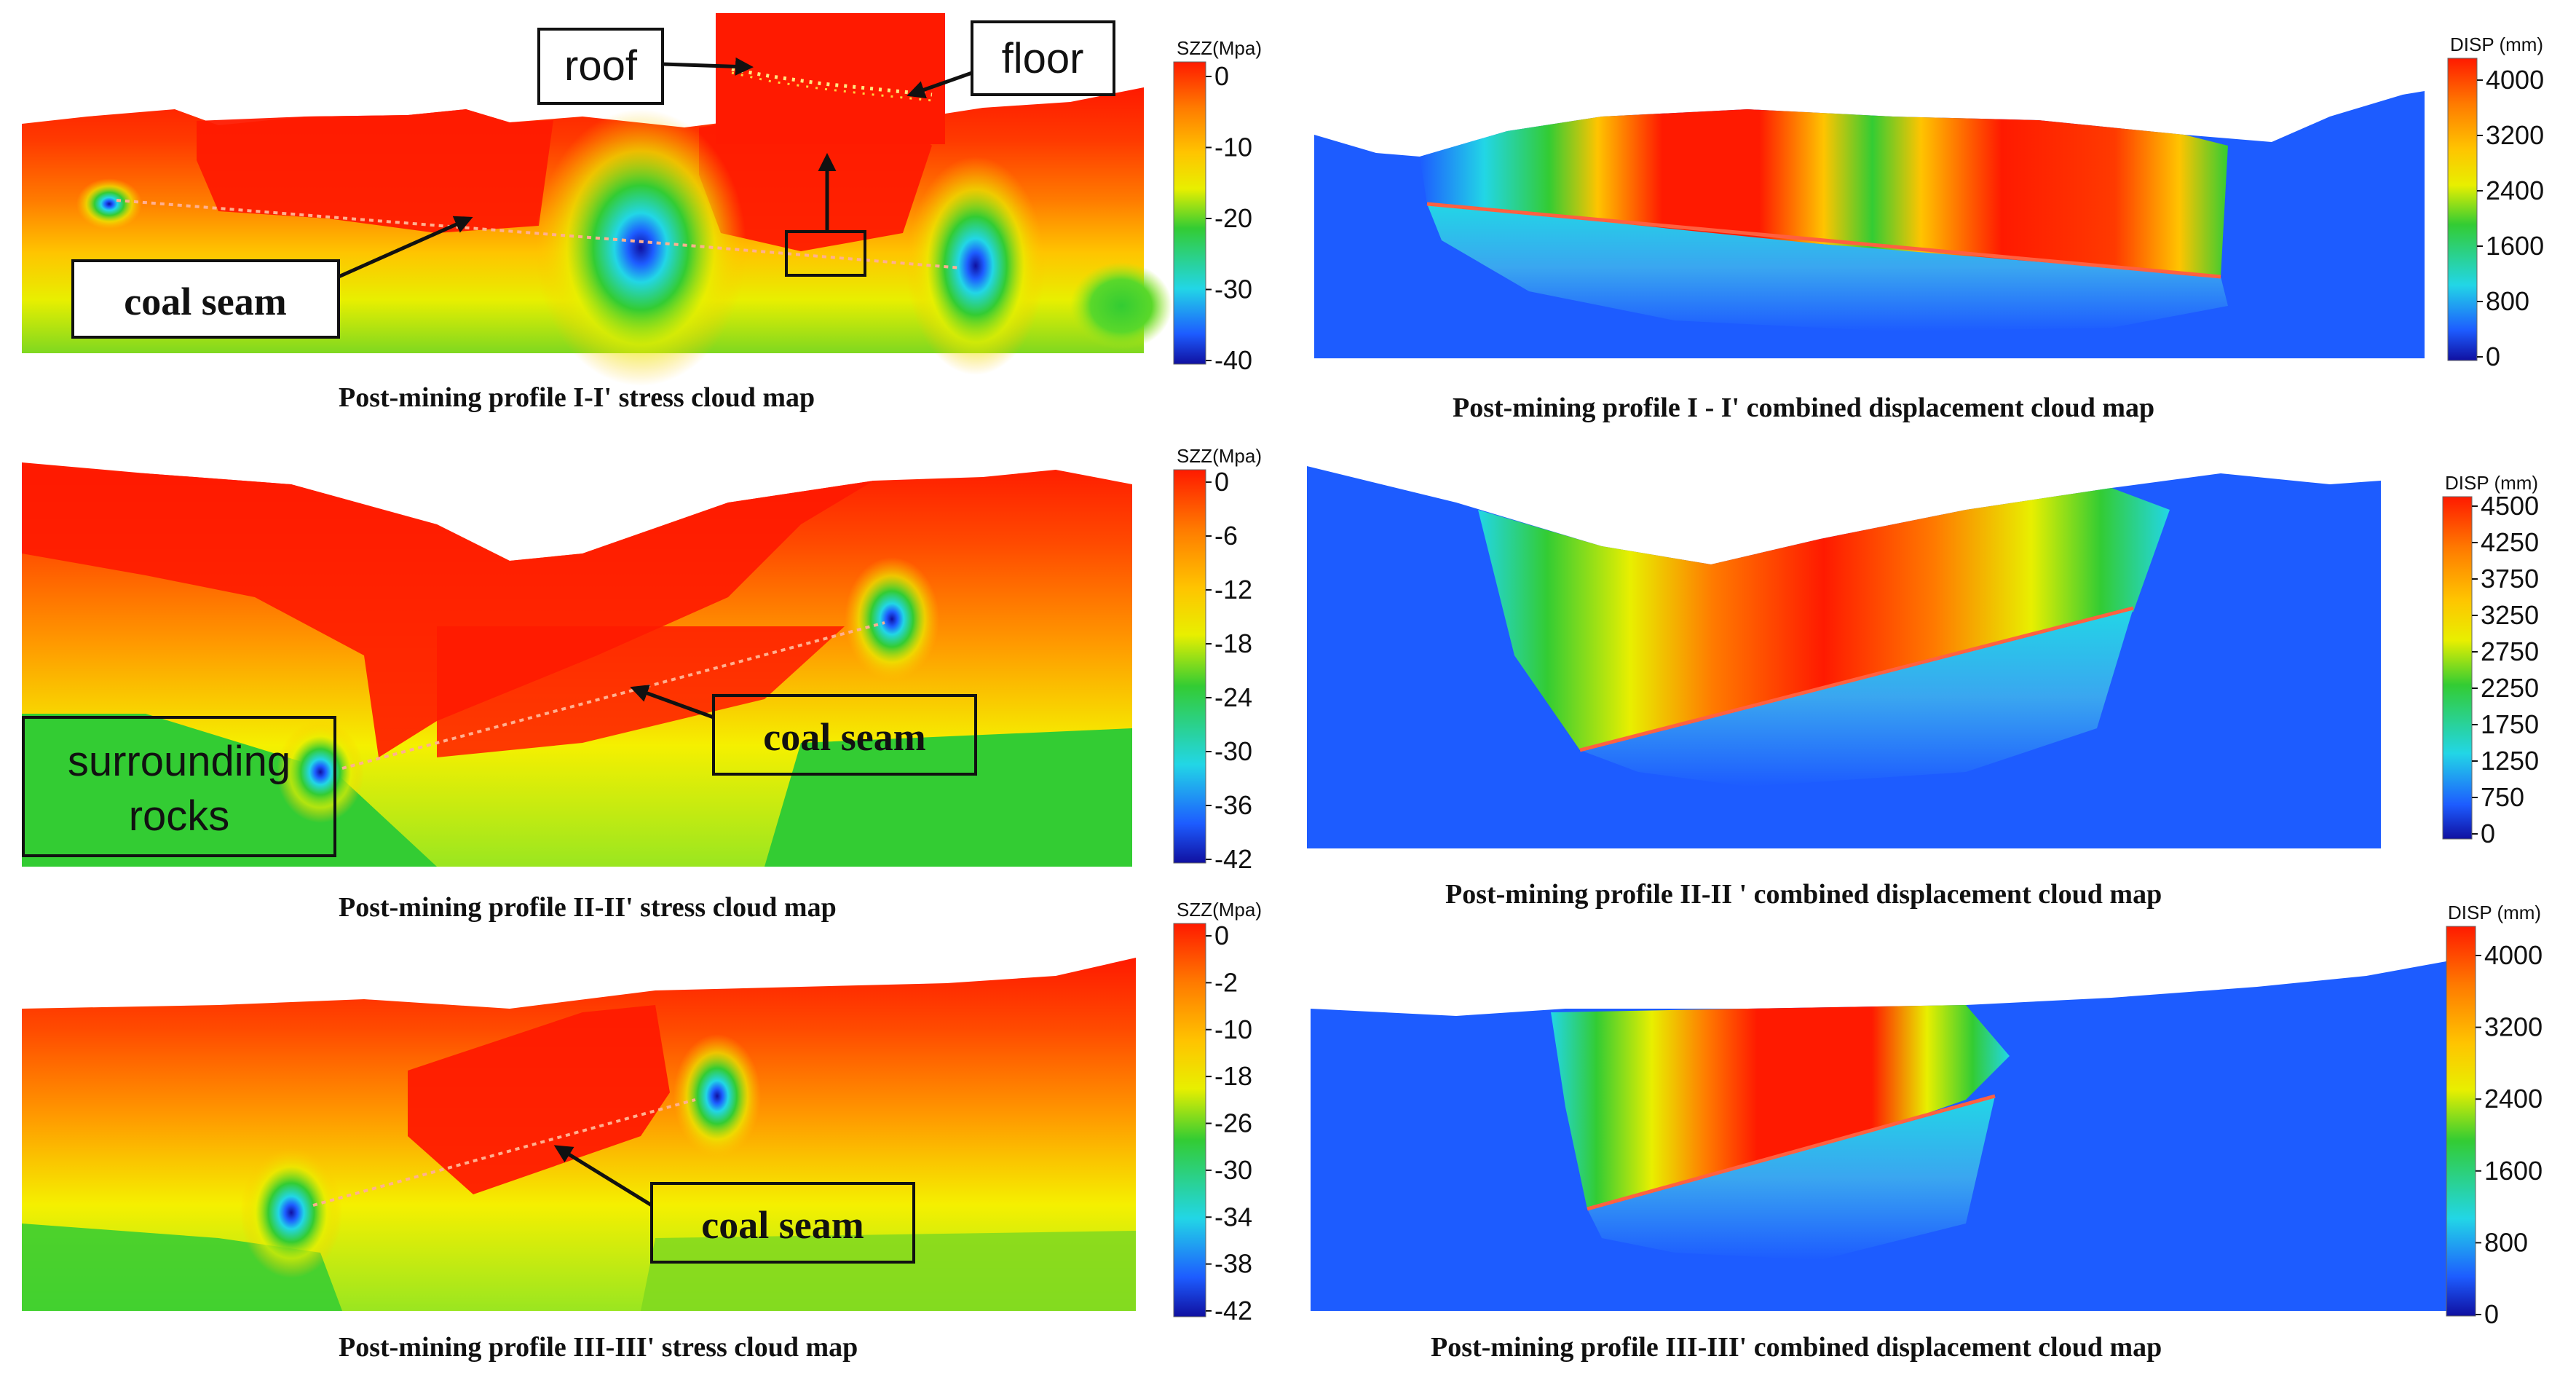 The image size is (2576, 1383). What do you see at coordinates (708, 67) in the screenshot?
I see `roof-arrow` at bounding box center [708, 67].